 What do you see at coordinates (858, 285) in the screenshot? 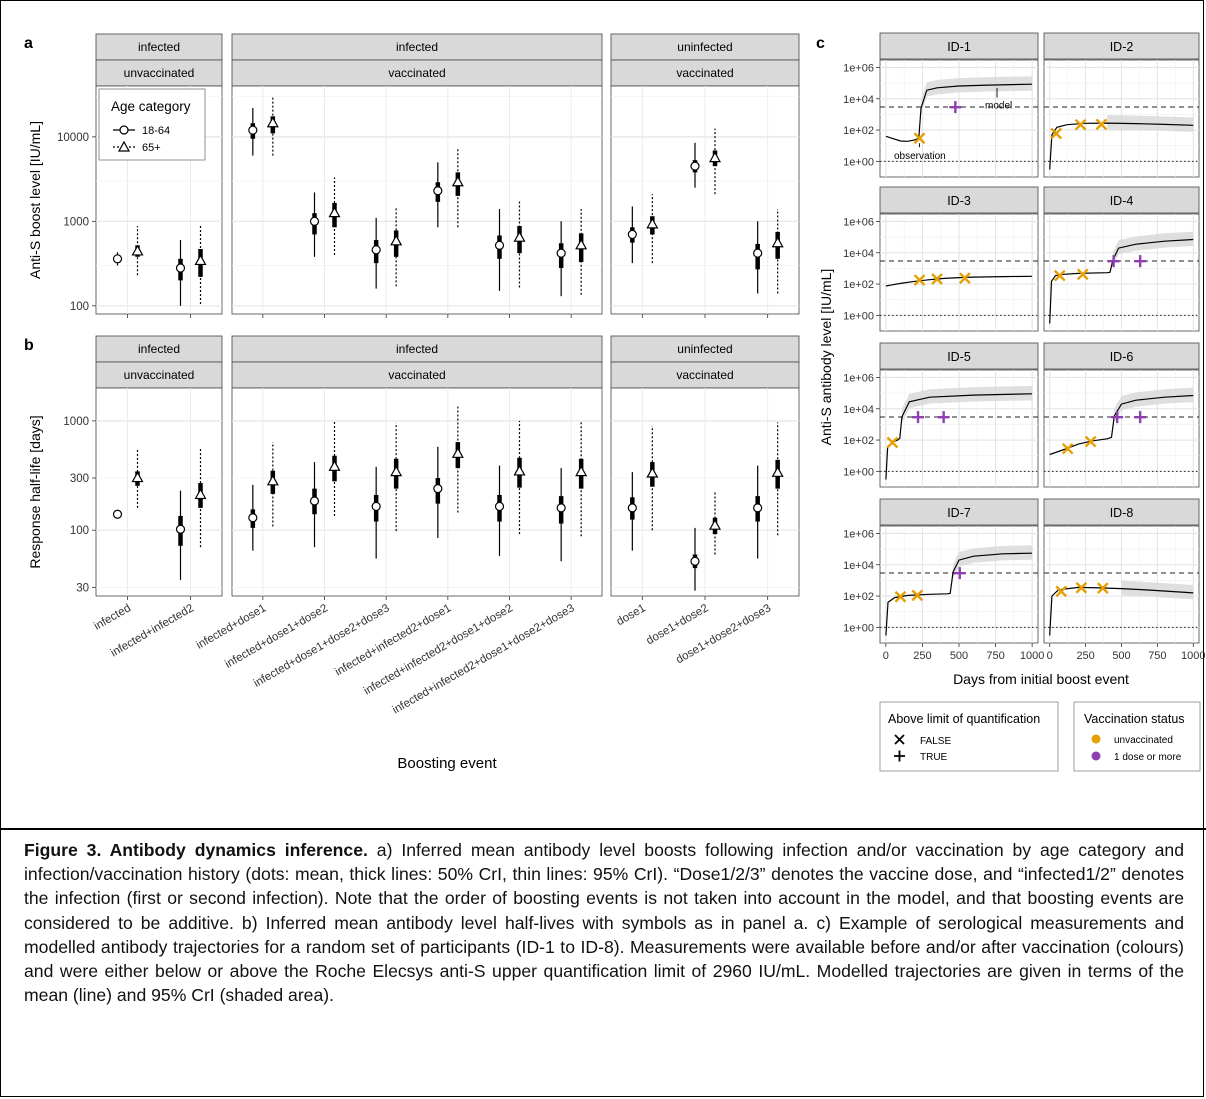
I see `y-tick-label-c-2-1: 1e+02` at bounding box center [858, 285].